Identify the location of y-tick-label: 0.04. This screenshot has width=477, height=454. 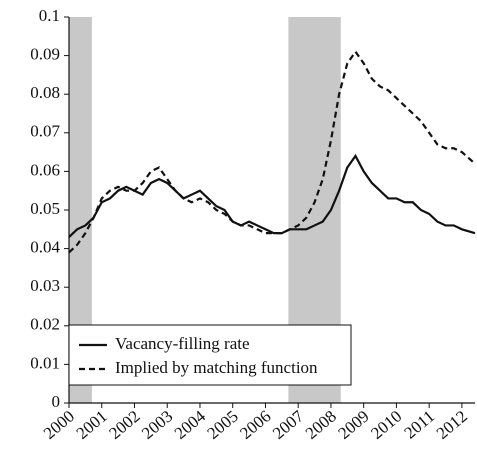
(45, 247).